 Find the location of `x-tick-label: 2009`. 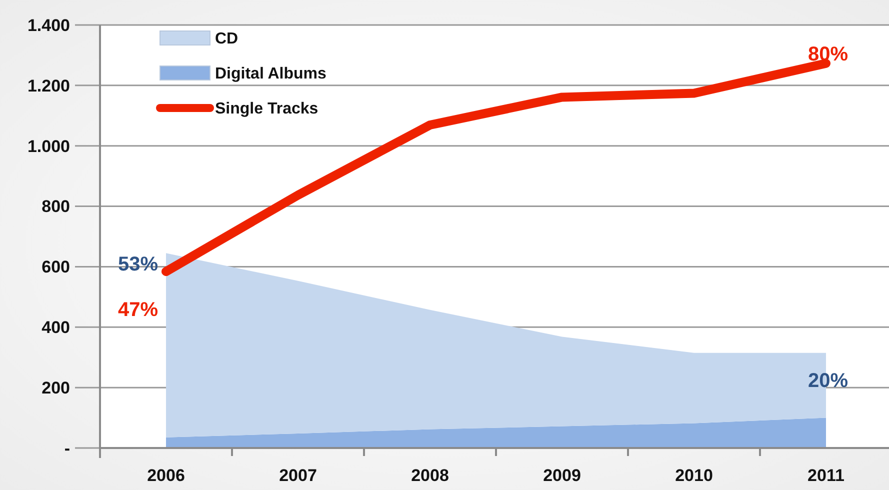

x-tick-label: 2009 is located at coordinates (562, 475).